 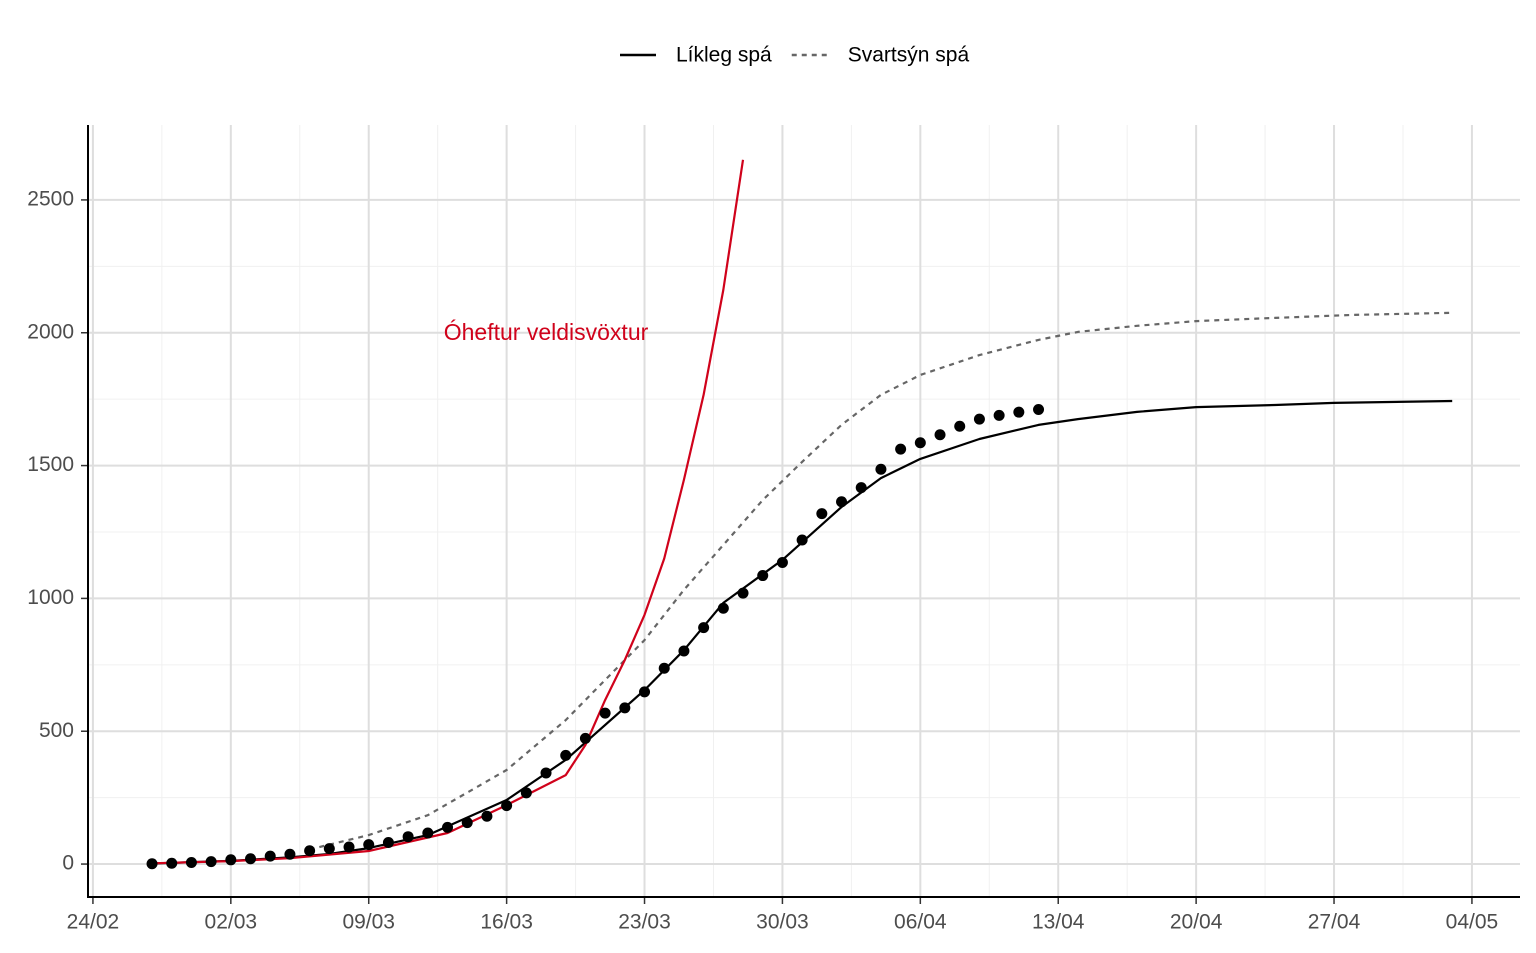 I want to click on legend-label: Svartsýn spá, so click(x=909, y=55).